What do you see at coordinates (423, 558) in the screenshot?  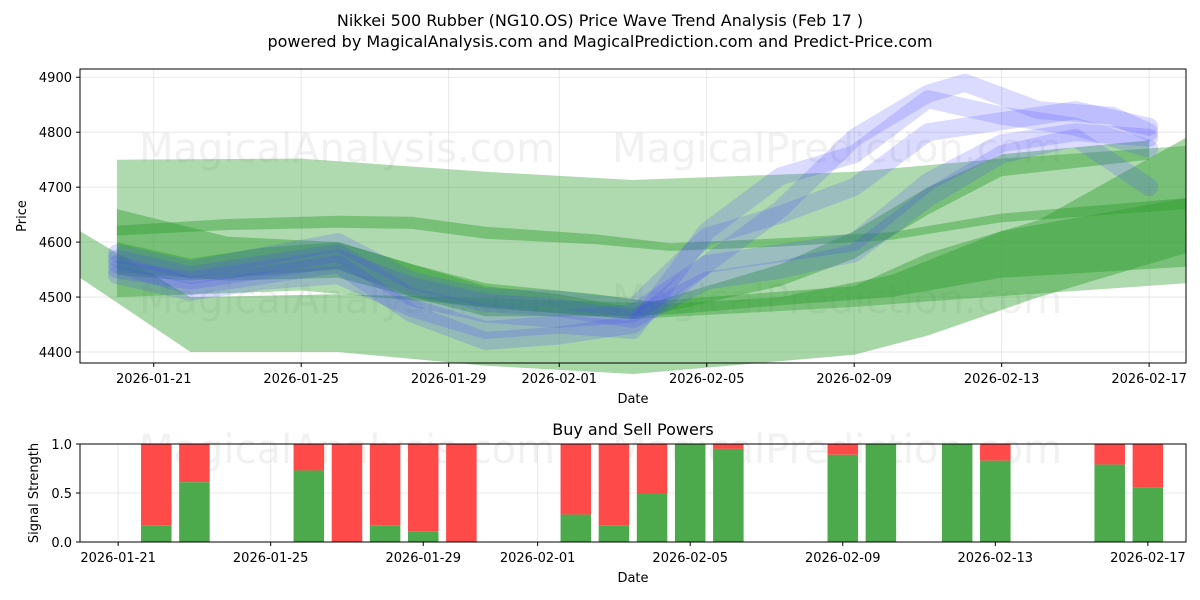 I see `power-x-tick-label: 2026-01-29` at bounding box center [423, 558].